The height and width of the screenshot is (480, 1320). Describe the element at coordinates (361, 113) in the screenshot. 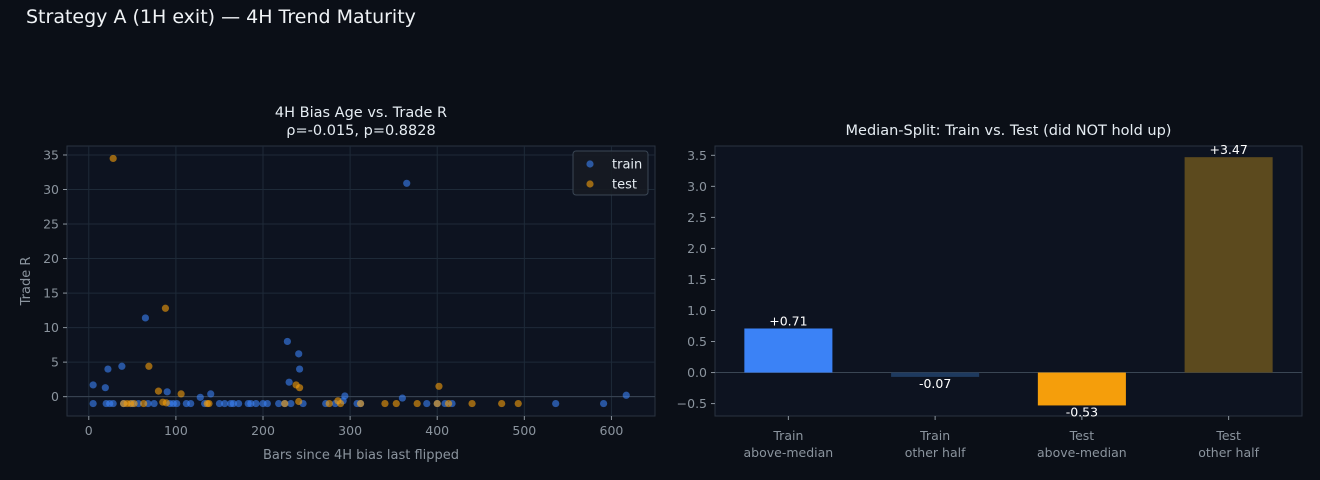

I see `scatter-title: 4H Bias Age vs. Trade R` at that location.